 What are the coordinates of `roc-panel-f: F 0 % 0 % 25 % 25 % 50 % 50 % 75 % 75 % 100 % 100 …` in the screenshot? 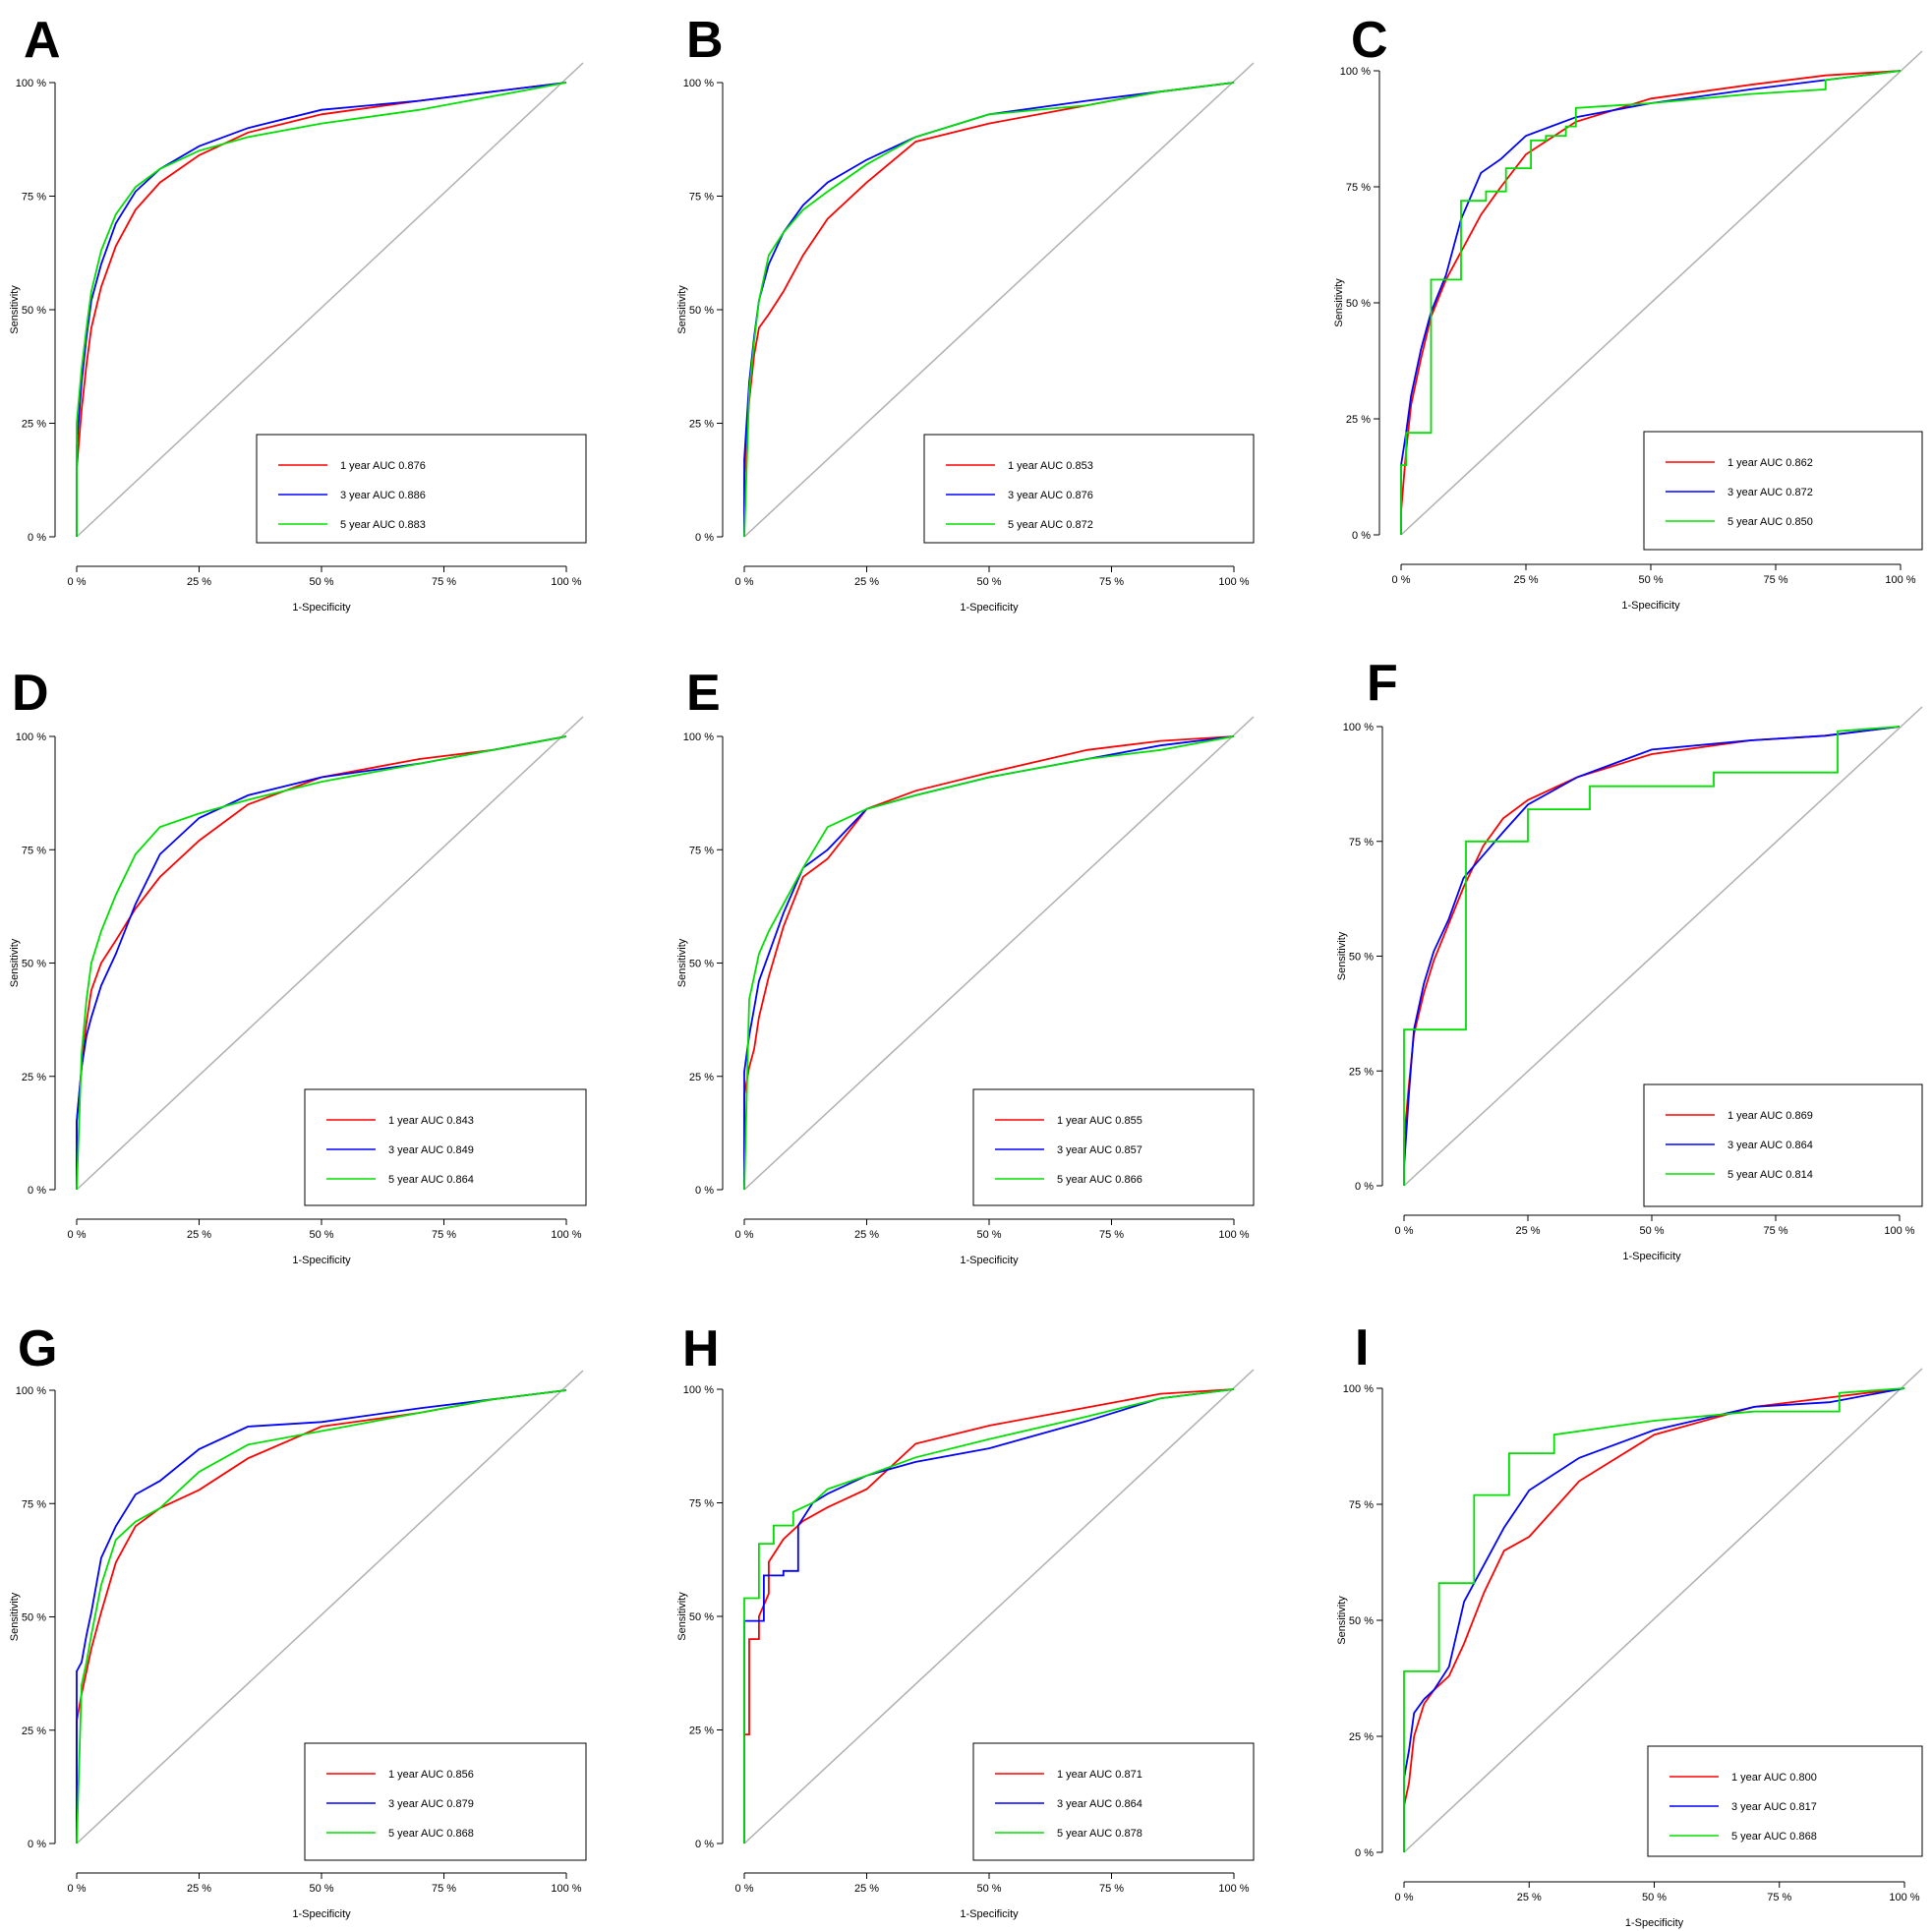 It's located at (1629, 958).